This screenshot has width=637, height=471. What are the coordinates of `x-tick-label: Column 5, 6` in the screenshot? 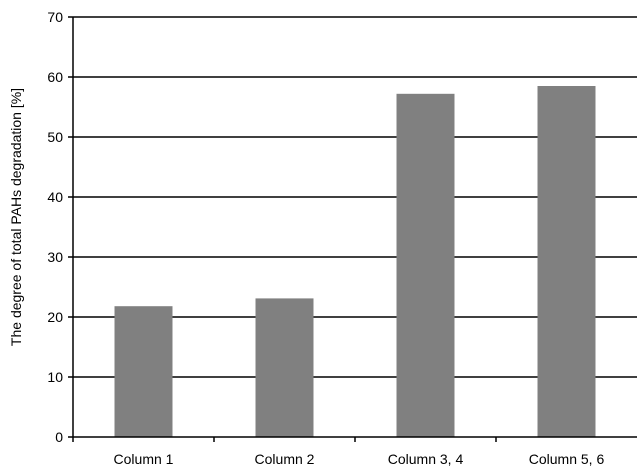 It's located at (567, 459).